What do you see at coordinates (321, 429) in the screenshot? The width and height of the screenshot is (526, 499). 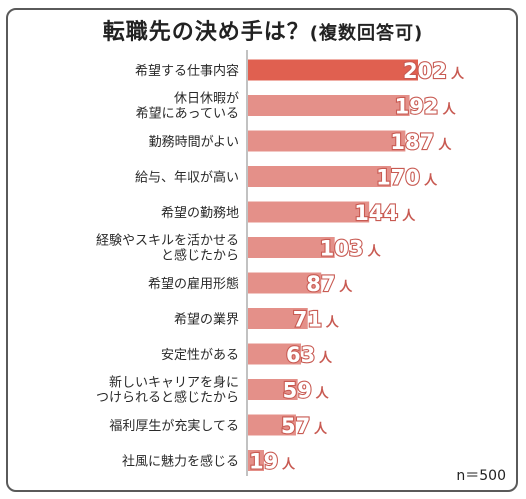 I see `unit-label-11: 人` at bounding box center [321, 429].